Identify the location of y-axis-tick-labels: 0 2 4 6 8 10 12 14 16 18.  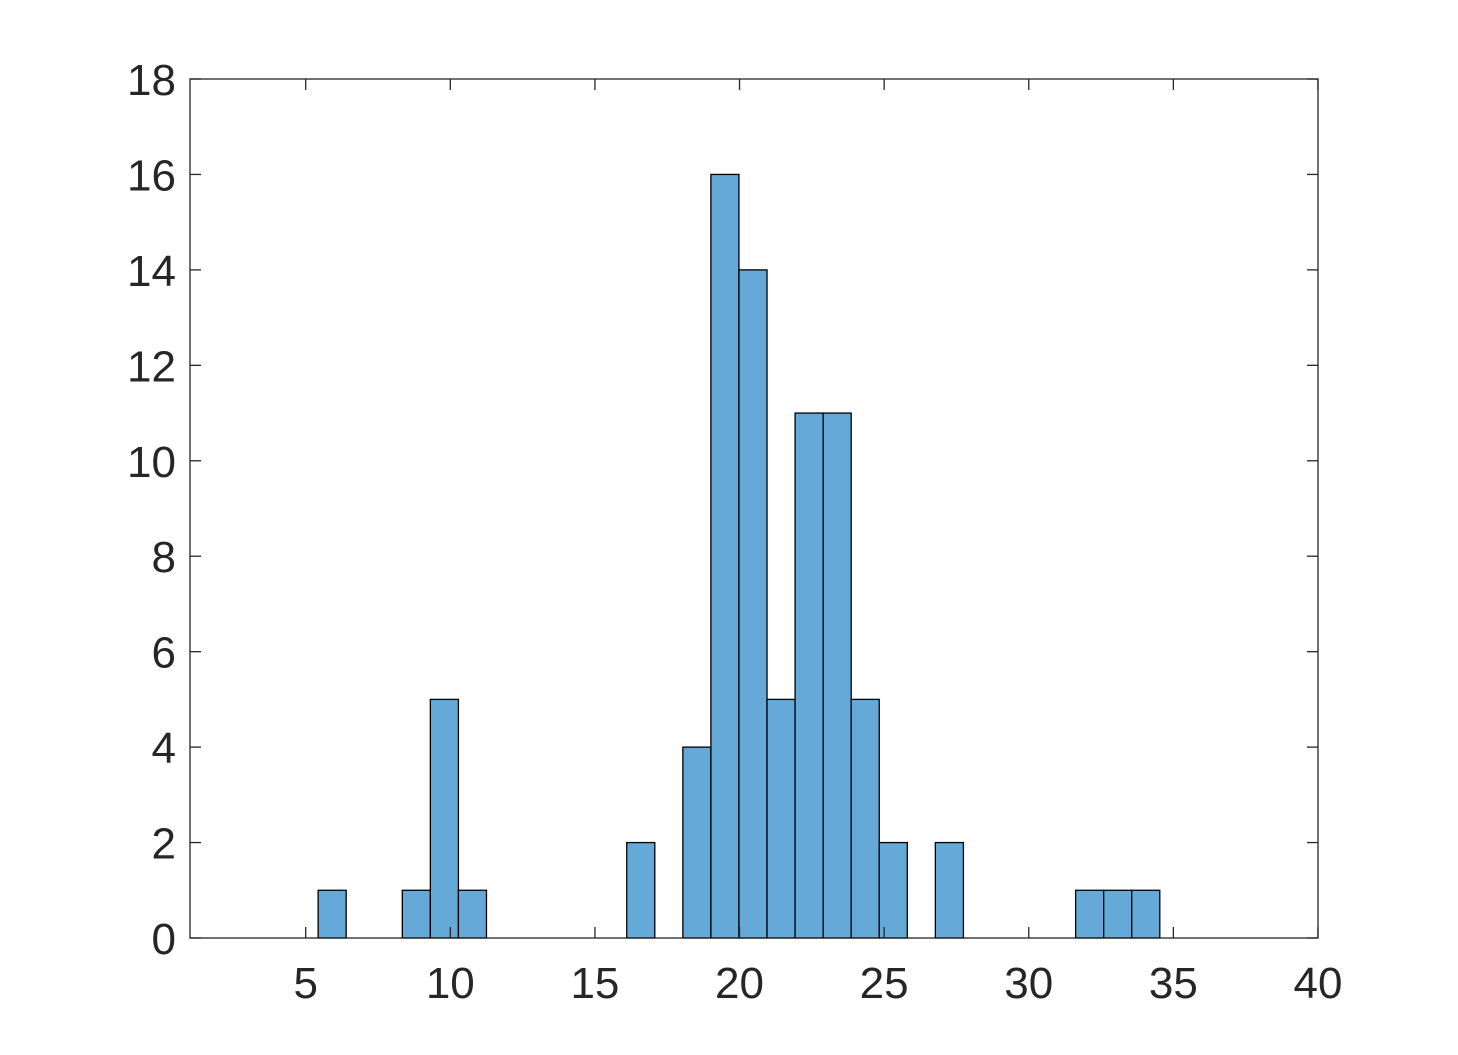
(151, 510).